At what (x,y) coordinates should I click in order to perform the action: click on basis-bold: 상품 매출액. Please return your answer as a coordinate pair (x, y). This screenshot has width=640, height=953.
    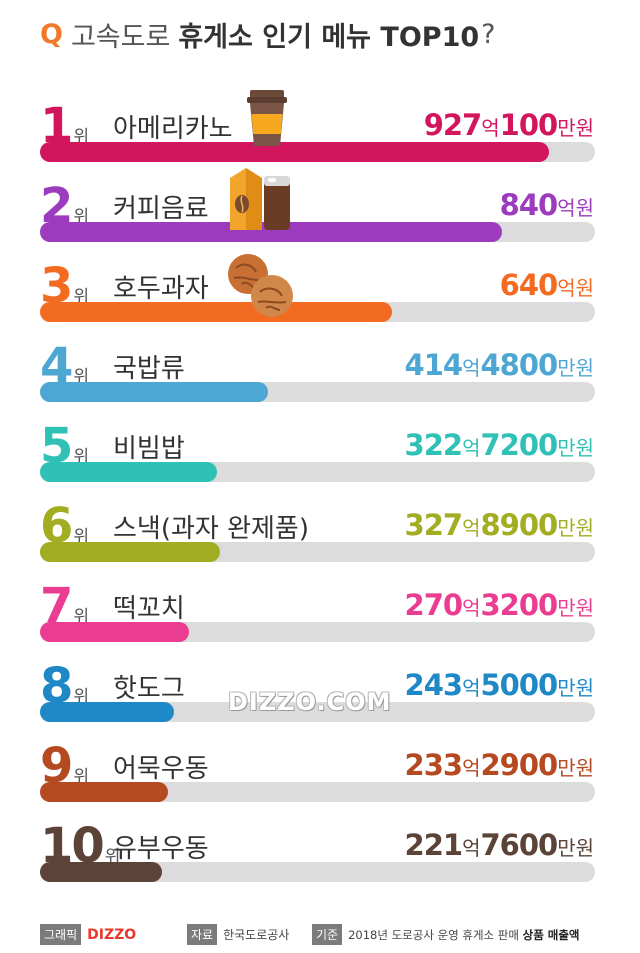
    Looking at the image, I should click on (551, 934).